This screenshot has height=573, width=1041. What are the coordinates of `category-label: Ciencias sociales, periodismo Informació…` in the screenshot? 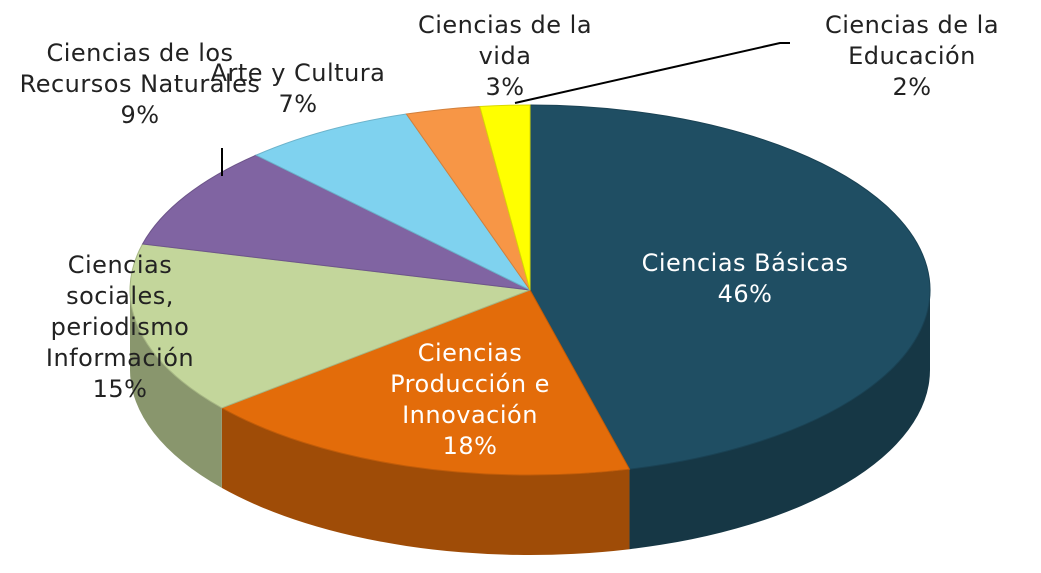 It's located at (120, 311).